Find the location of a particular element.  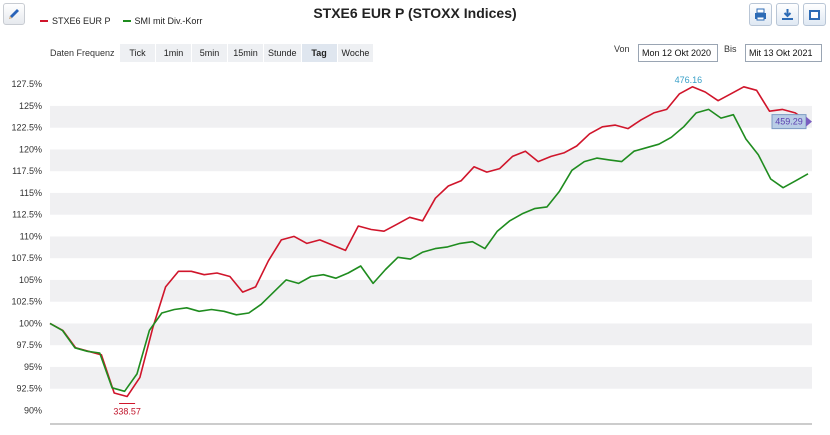

y-tick-label: 122.5% is located at coordinates (26, 128).